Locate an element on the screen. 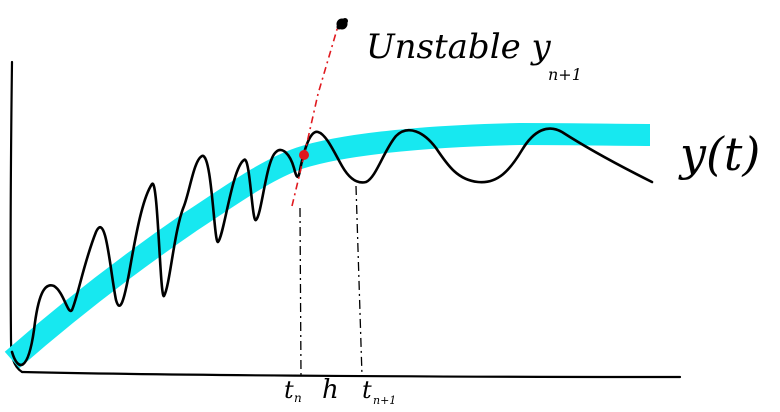 Image resolution: width=780 pixels, height=412 pixels. unstable-projection-line is located at coordinates (315, 116).